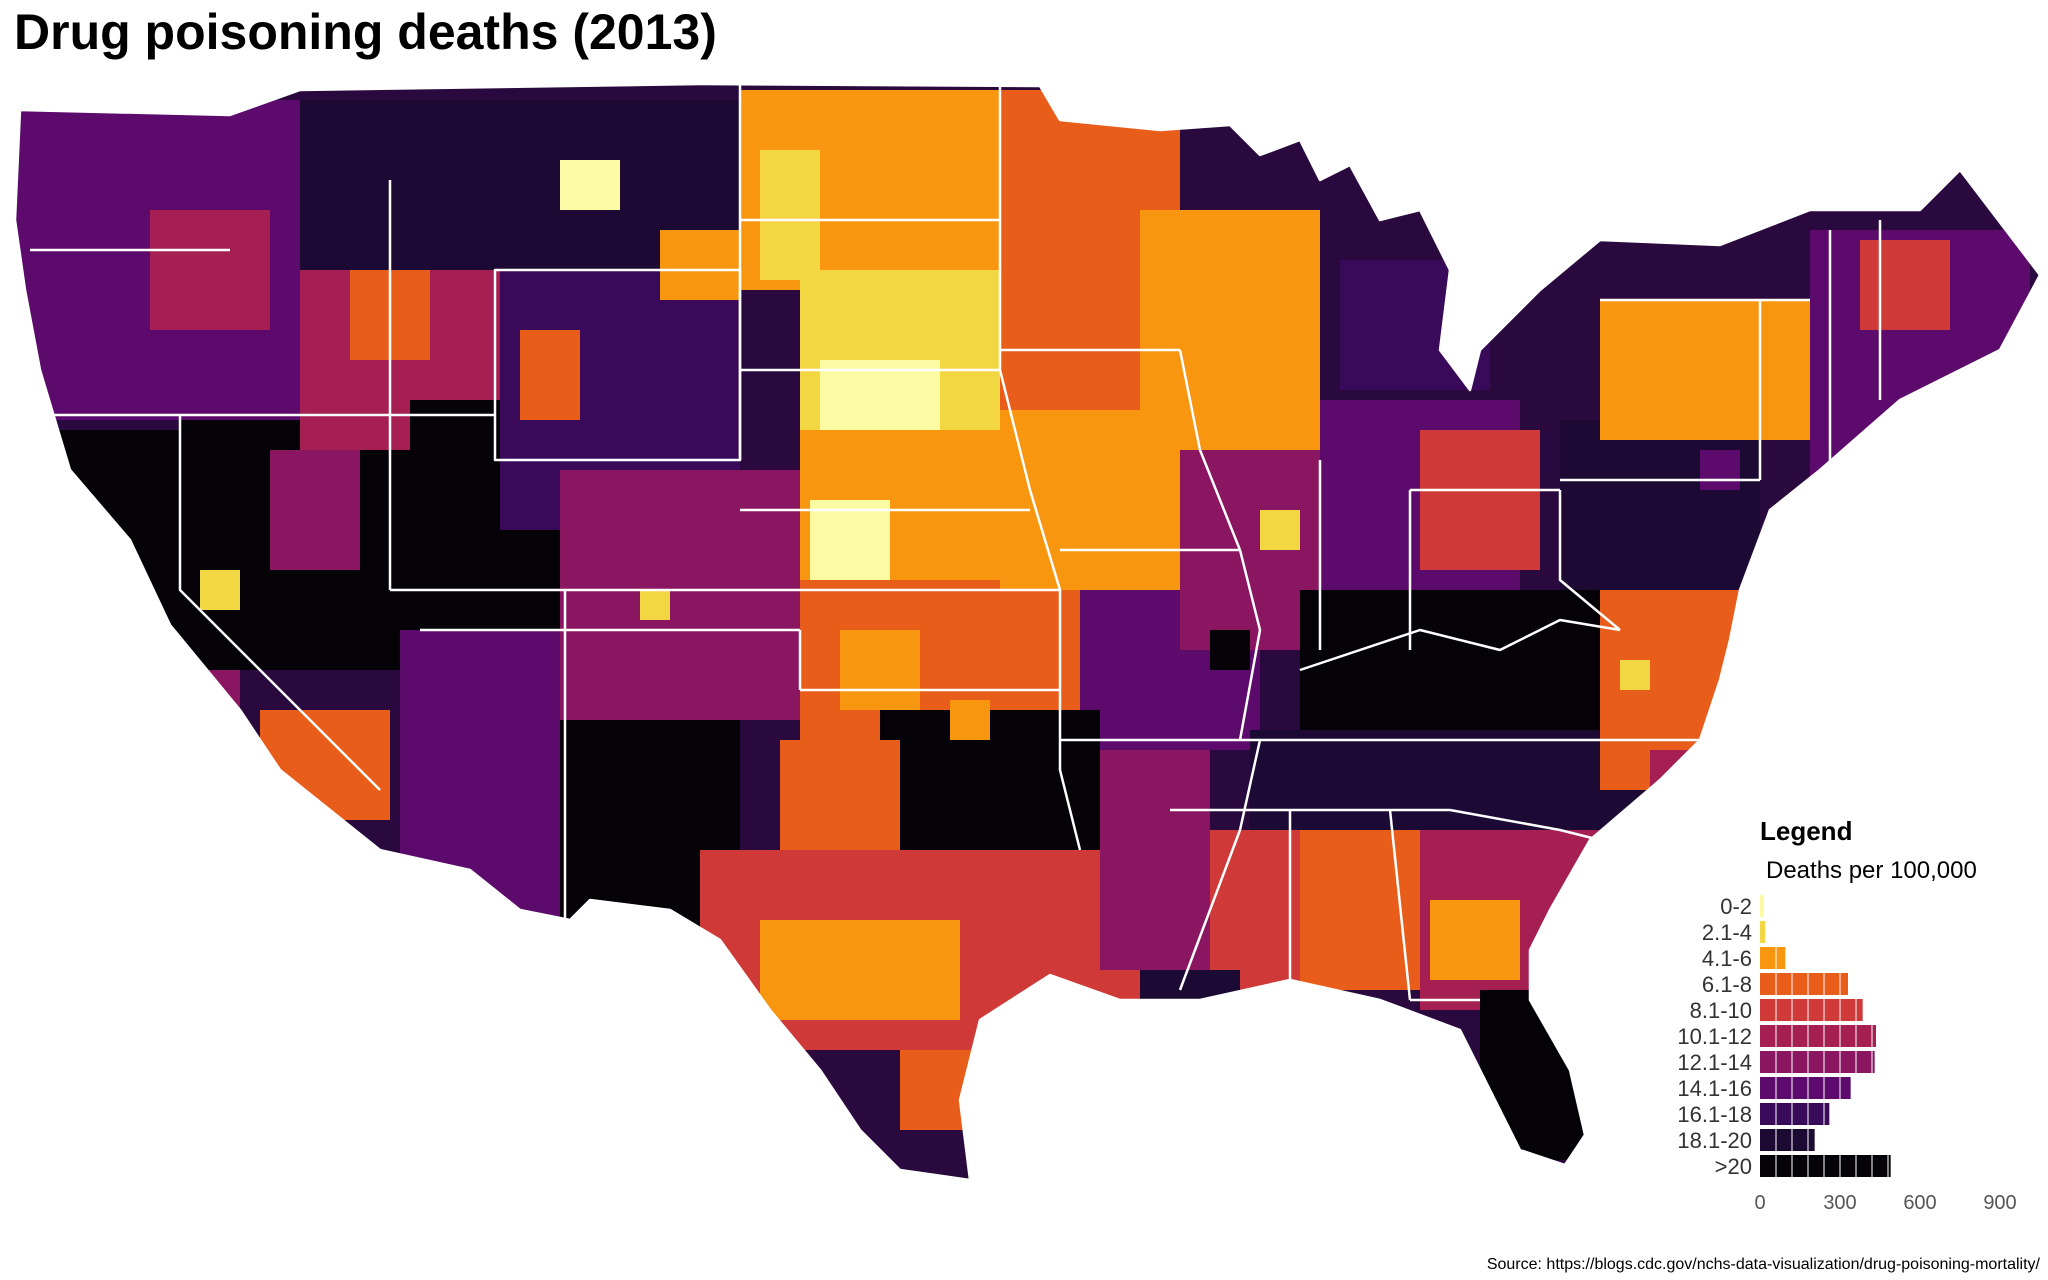 This screenshot has height=1280, width=2048. I want to click on legend-class-label: 16.1-18, so click(1714, 1114).